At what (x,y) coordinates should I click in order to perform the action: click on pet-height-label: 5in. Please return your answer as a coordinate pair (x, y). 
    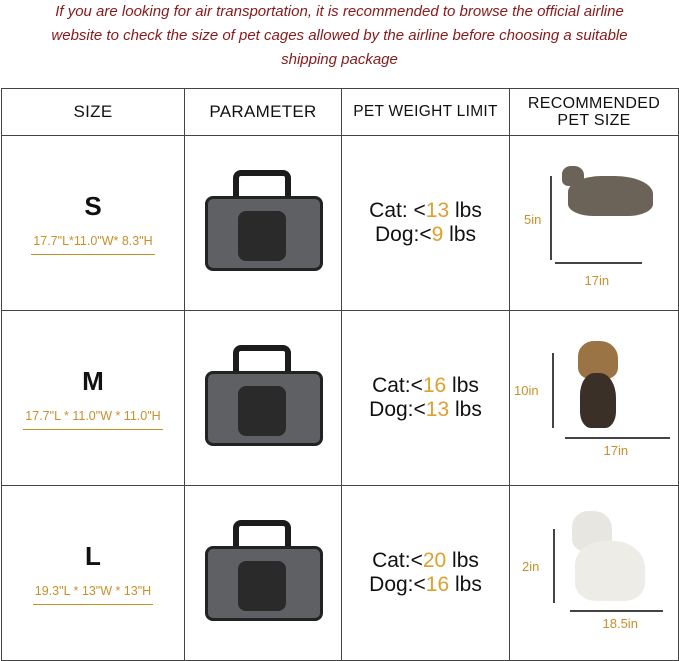
    Looking at the image, I should click on (533, 219).